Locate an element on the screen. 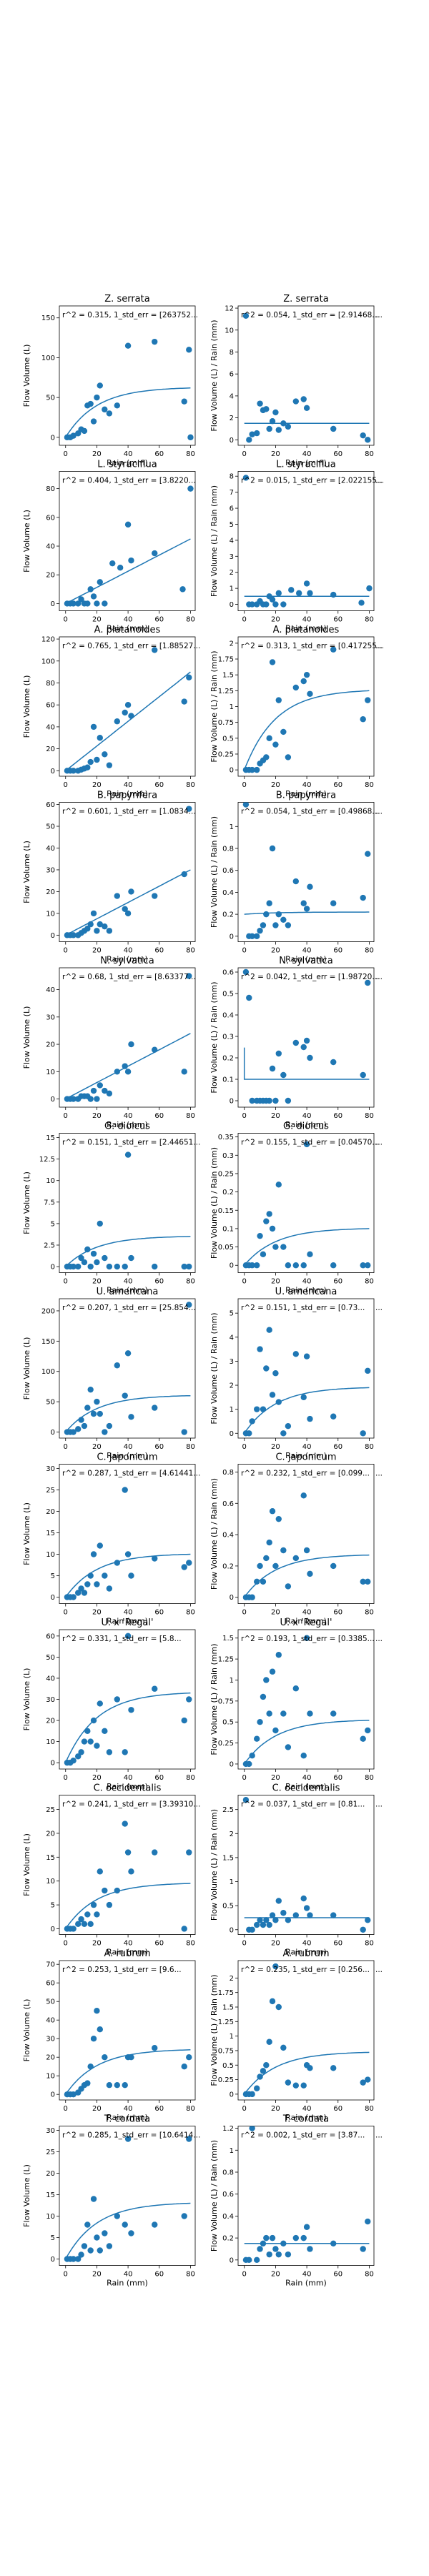 This screenshot has width=429, height=2576. subplot-title: N. sylvatica is located at coordinates (306, 961).